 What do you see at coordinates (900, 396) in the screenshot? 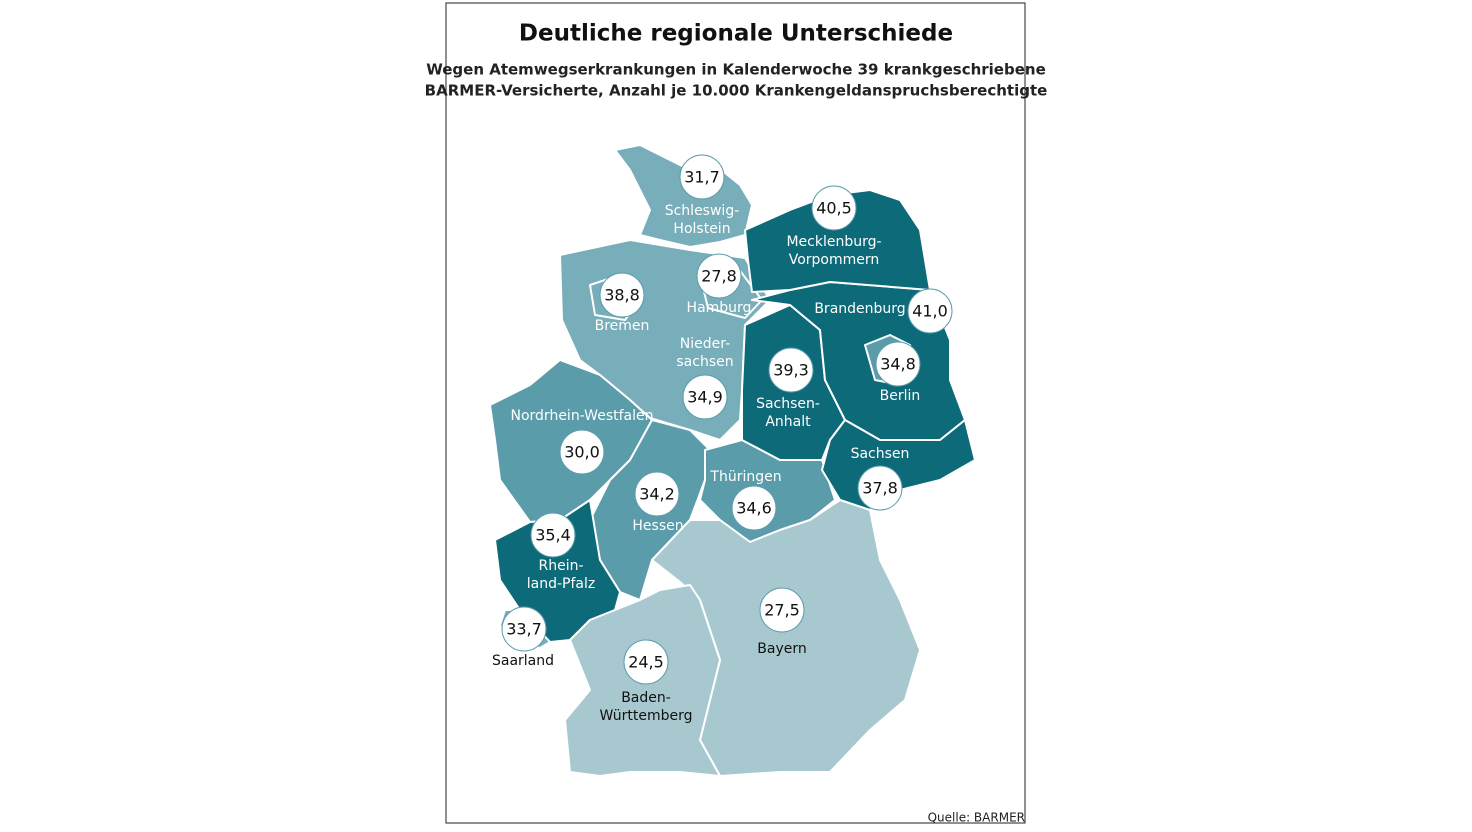
I see `region-name: Berlin` at bounding box center [900, 396].